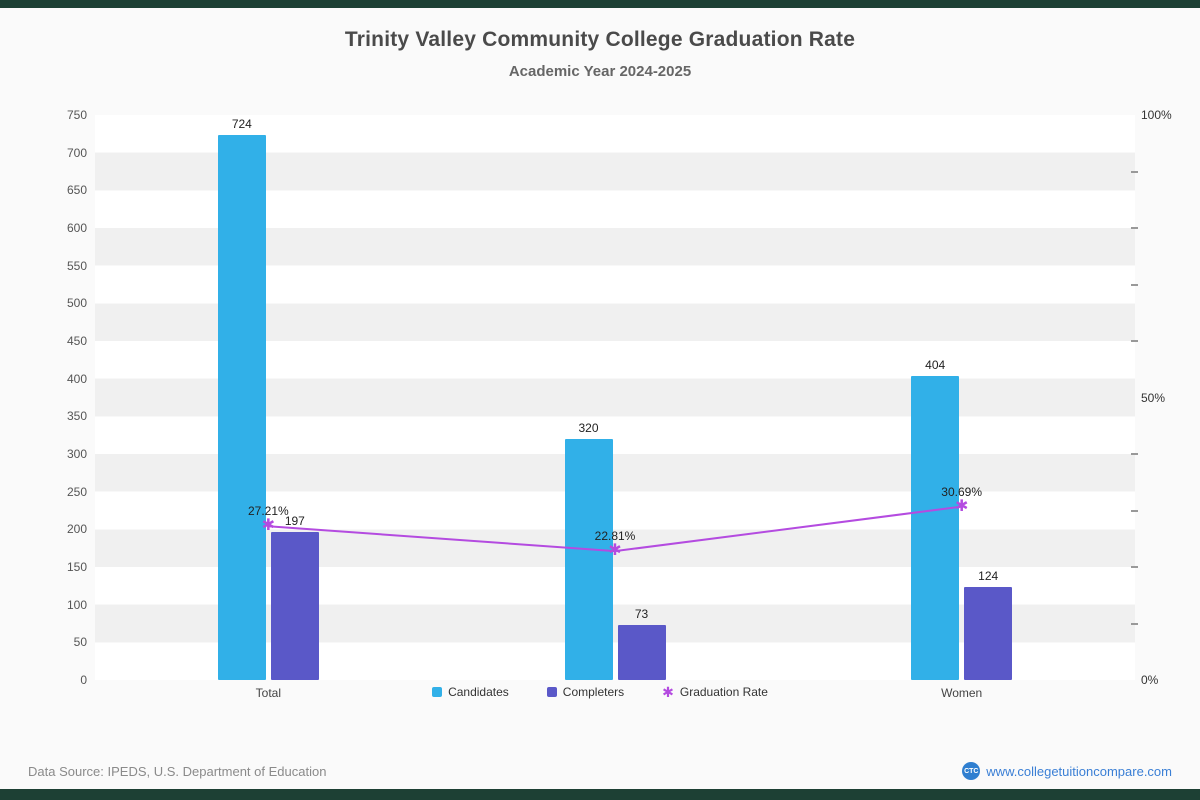 Image resolution: width=1200 pixels, height=800 pixels. Describe the element at coordinates (437, 692) in the screenshot. I see `candidates-swatch-icon` at that location.